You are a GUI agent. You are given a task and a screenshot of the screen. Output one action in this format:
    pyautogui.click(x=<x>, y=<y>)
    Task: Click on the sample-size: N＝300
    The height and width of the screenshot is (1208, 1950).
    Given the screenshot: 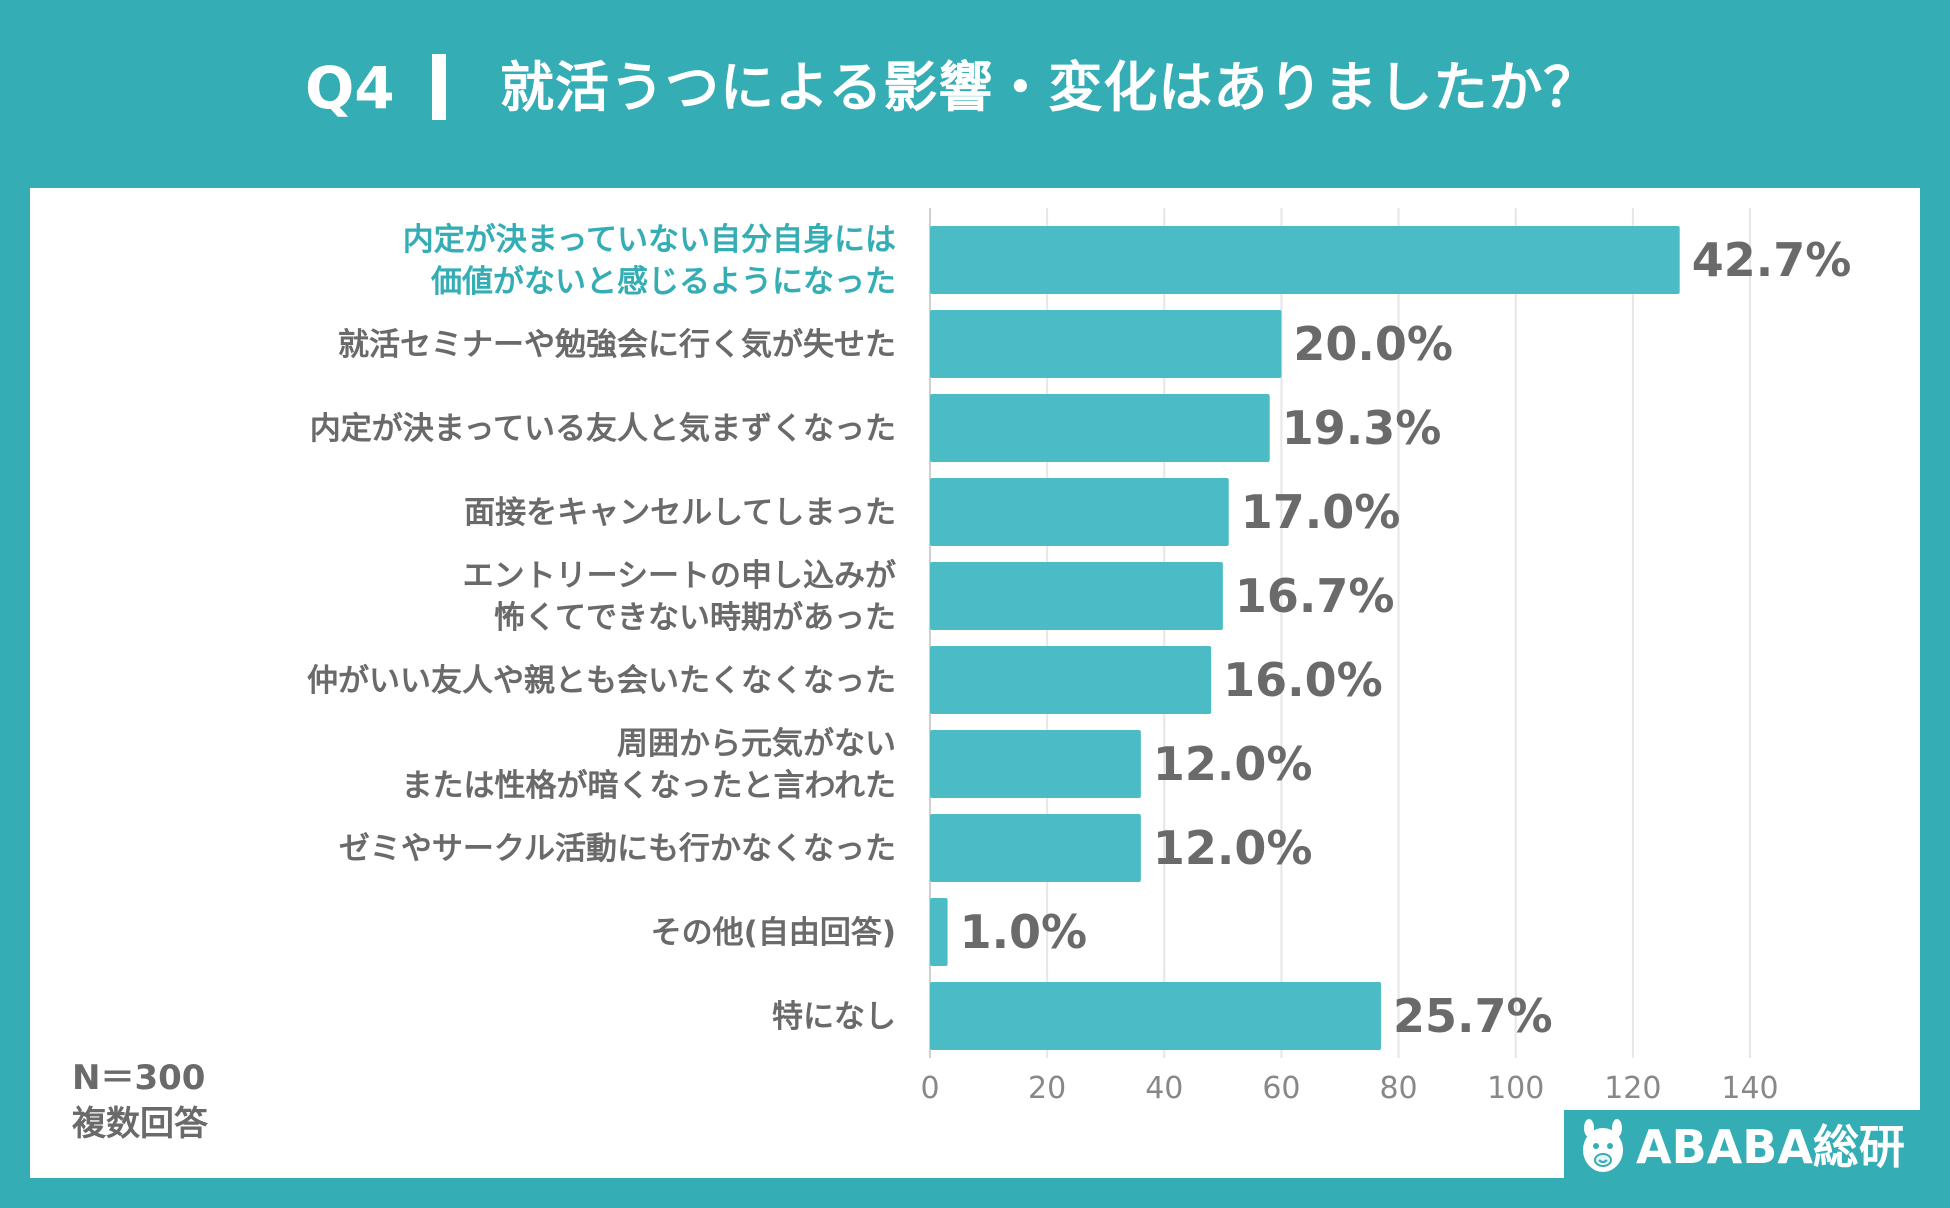 What is the action you would take?
    pyautogui.click(x=139, y=1078)
    